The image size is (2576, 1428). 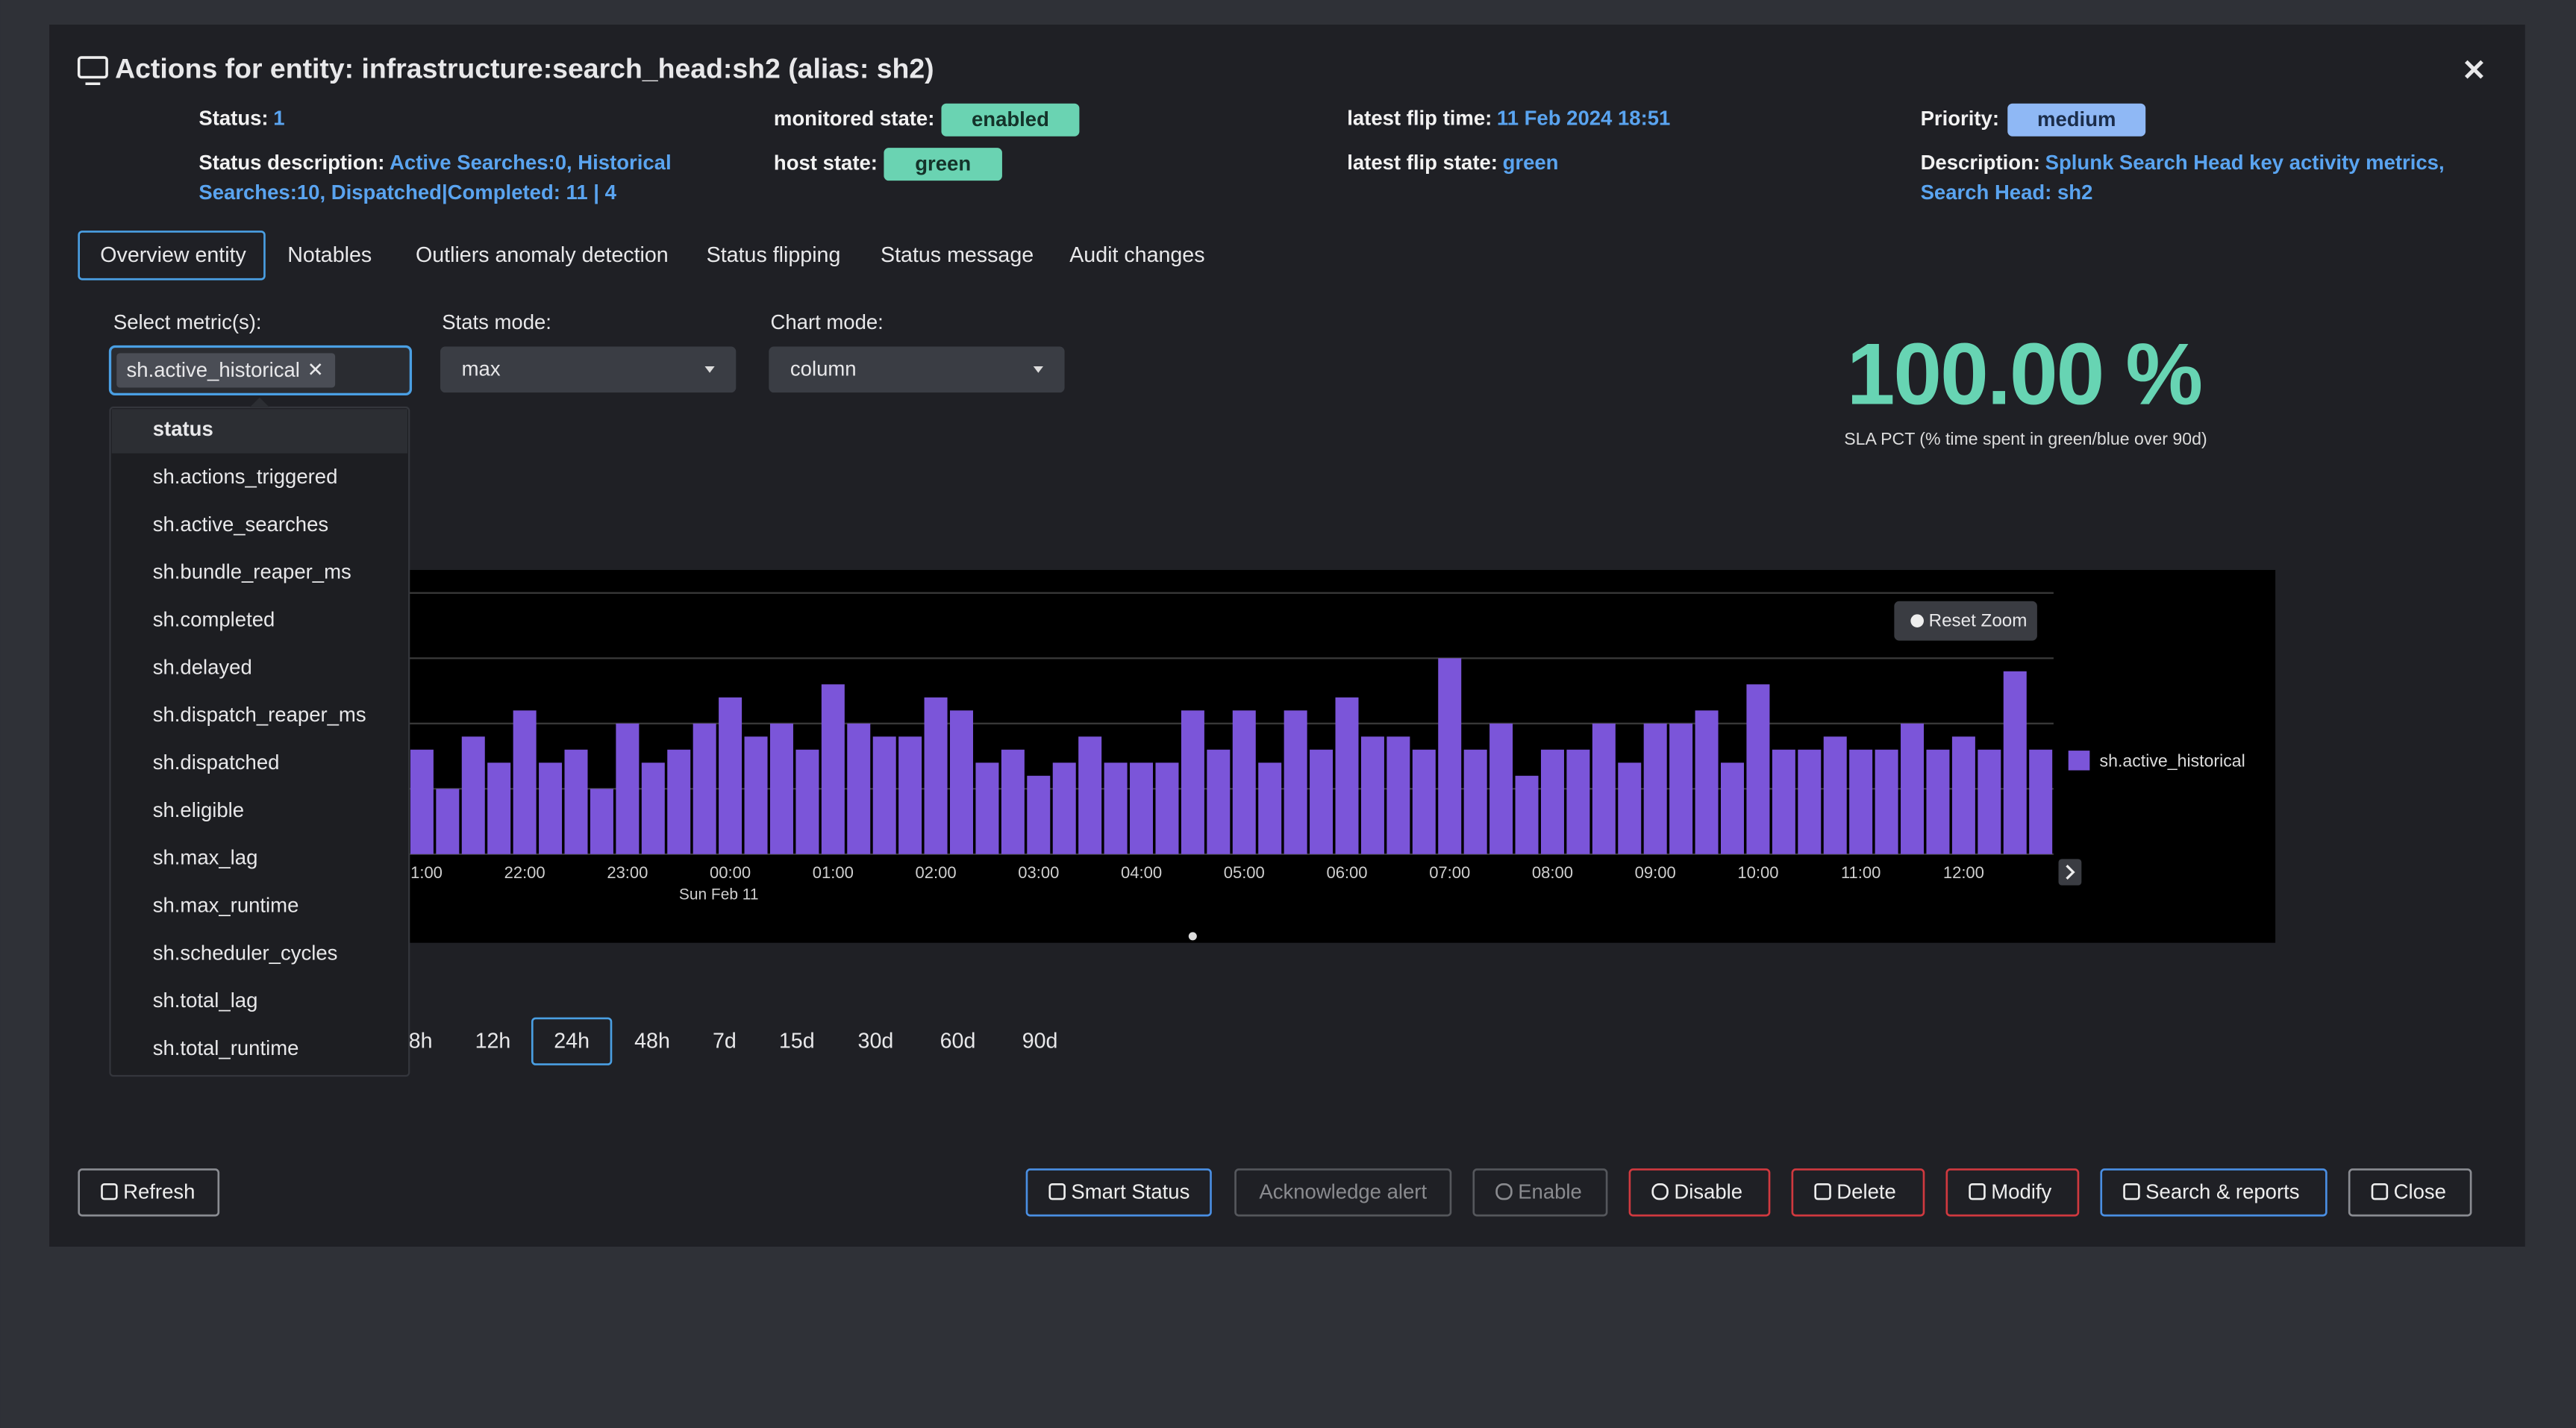 What do you see at coordinates (652, 1041) in the screenshot?
I see `time-range: 48h` at bounding box center [652, 1041].